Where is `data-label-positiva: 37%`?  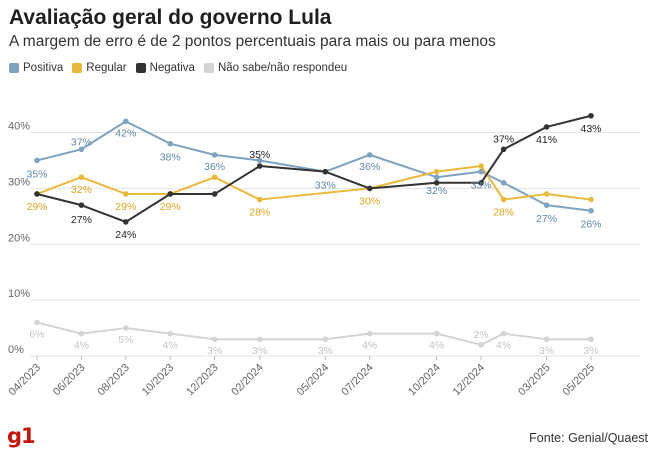
data-label-positiva: 37% is located at coordinates (81, 142).